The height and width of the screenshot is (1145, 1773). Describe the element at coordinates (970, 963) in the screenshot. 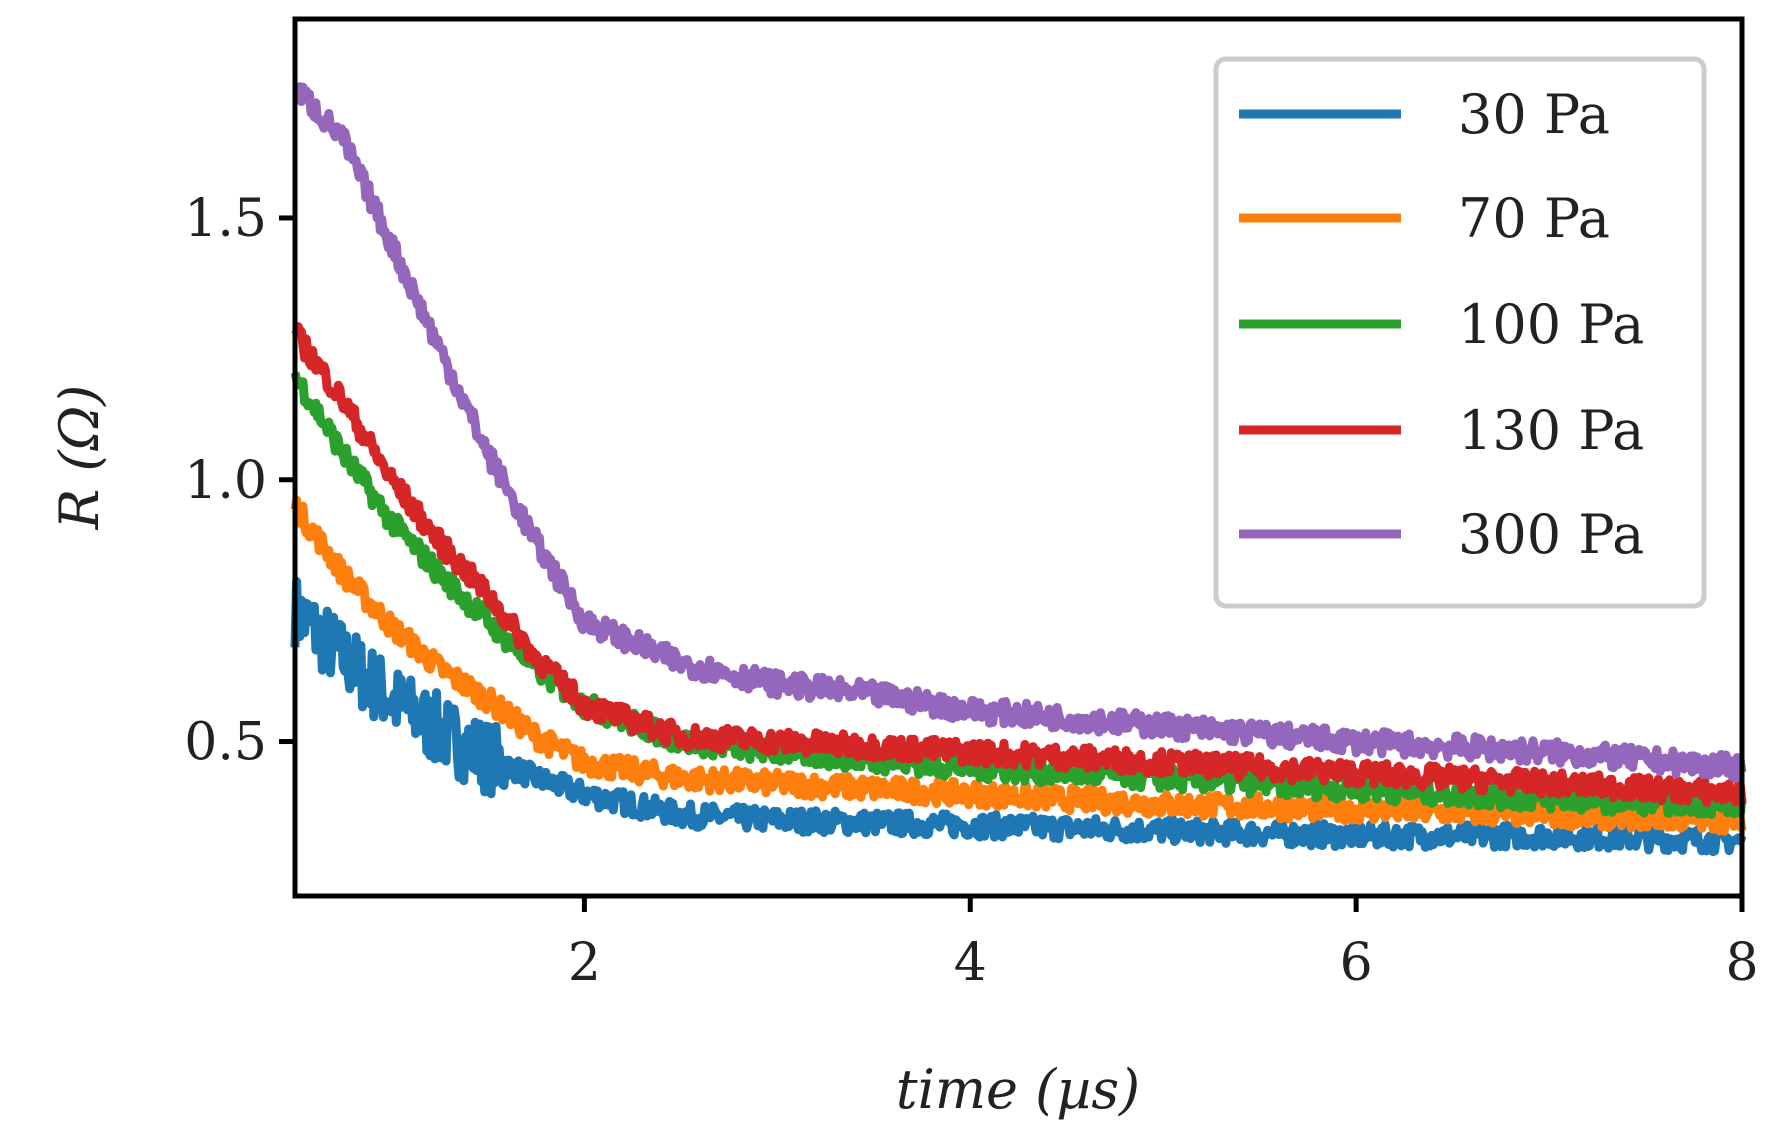

I see `x-tick-label: 4` at that location.